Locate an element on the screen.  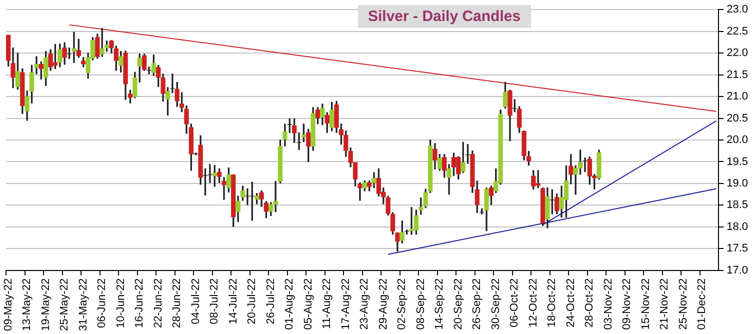
x-tick-label: 02-Sep-22 is located at coordinates (402, 304).